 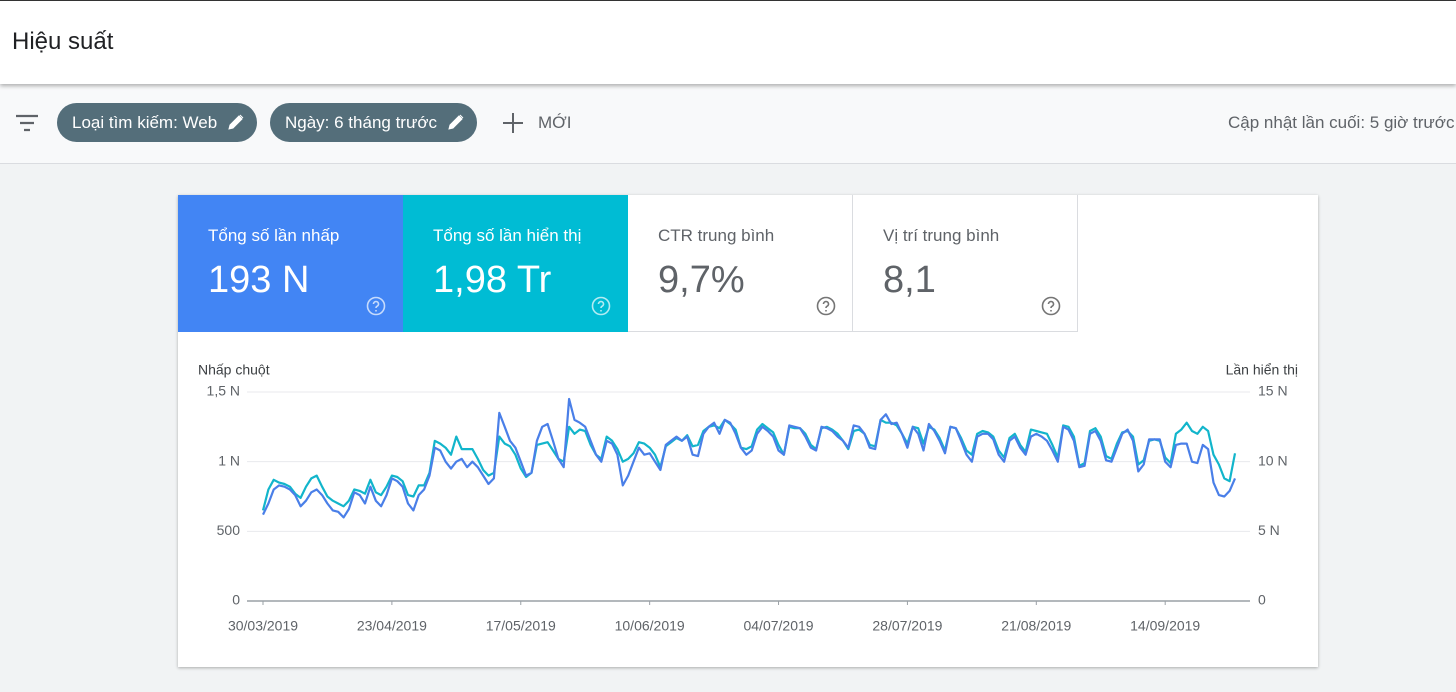 I want to click on y-axis-title: Nhấp chuột, so click(x=234, y=370).